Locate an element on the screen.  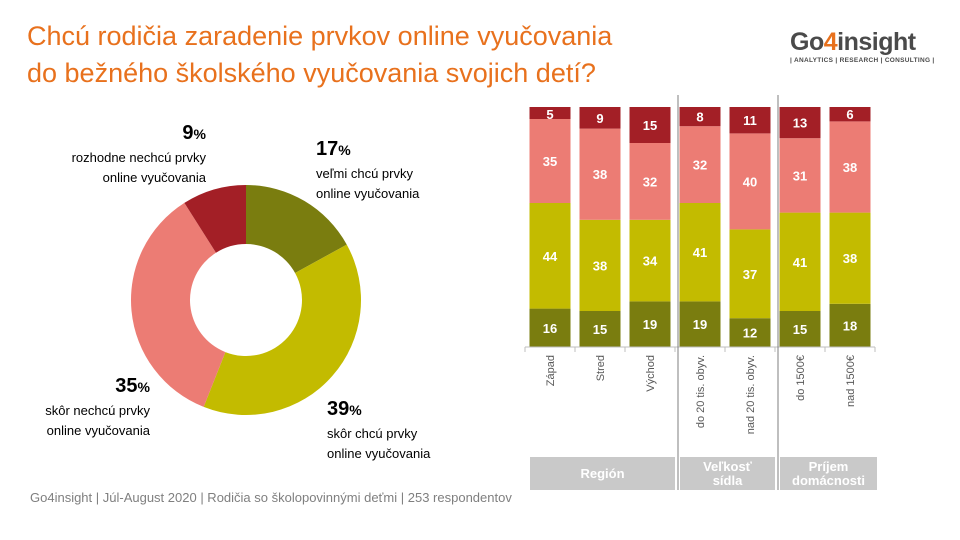
donut-label-text-2-0: skôr nechcú prvky is located at coordinates (97, 410).